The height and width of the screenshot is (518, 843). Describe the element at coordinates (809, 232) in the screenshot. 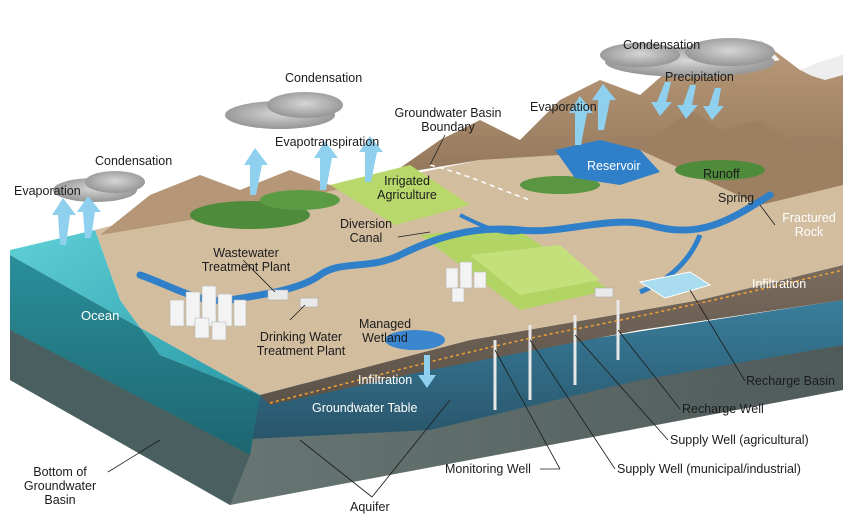

I see `label-fractured-rock-line2: Rock` at that location.